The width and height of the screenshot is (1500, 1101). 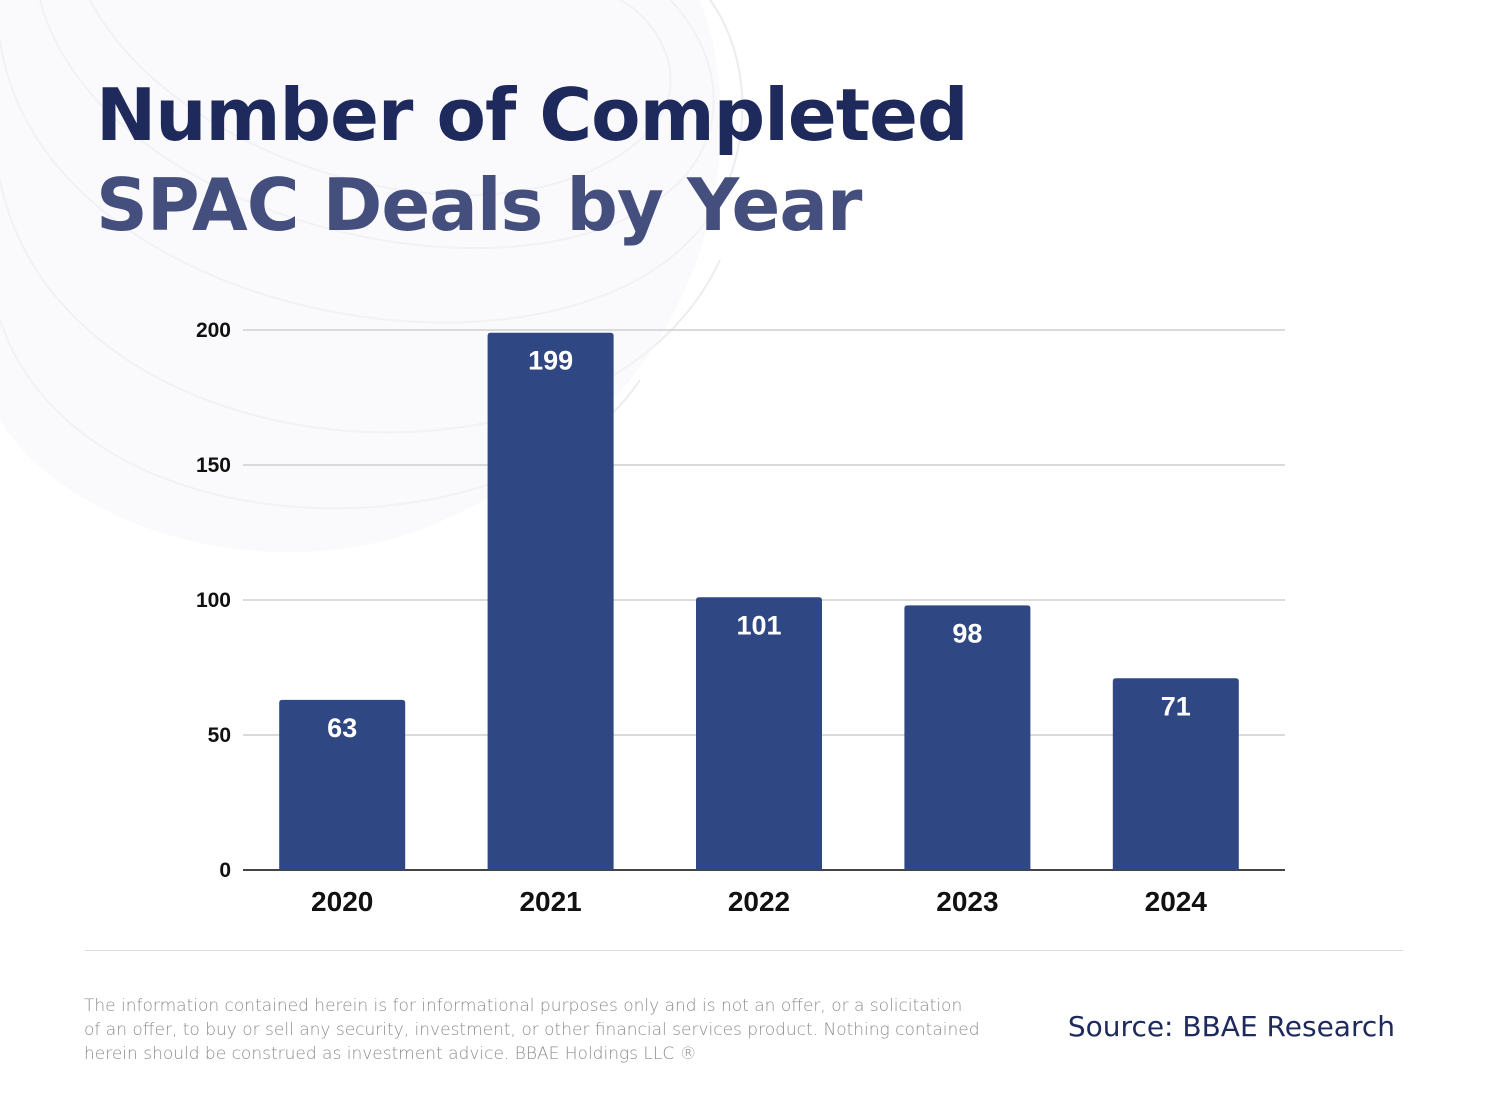 What do you see at coordinates (550, 361) in the screenshot?
I see `data-label: 199` at bounding box center [550, 361].